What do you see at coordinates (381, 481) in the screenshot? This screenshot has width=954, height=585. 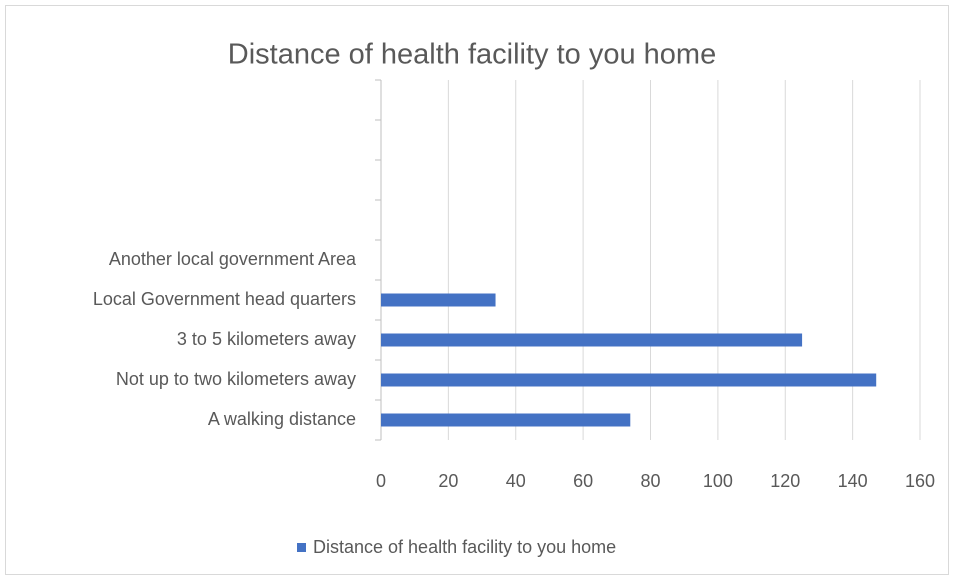 I see `x-tick-label: 0` at bounding box center [381, 481].